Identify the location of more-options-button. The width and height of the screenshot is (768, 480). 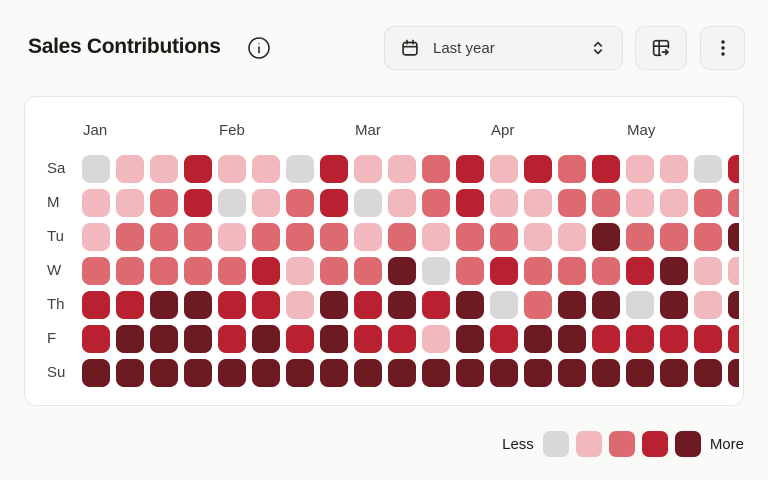
(722, 48).